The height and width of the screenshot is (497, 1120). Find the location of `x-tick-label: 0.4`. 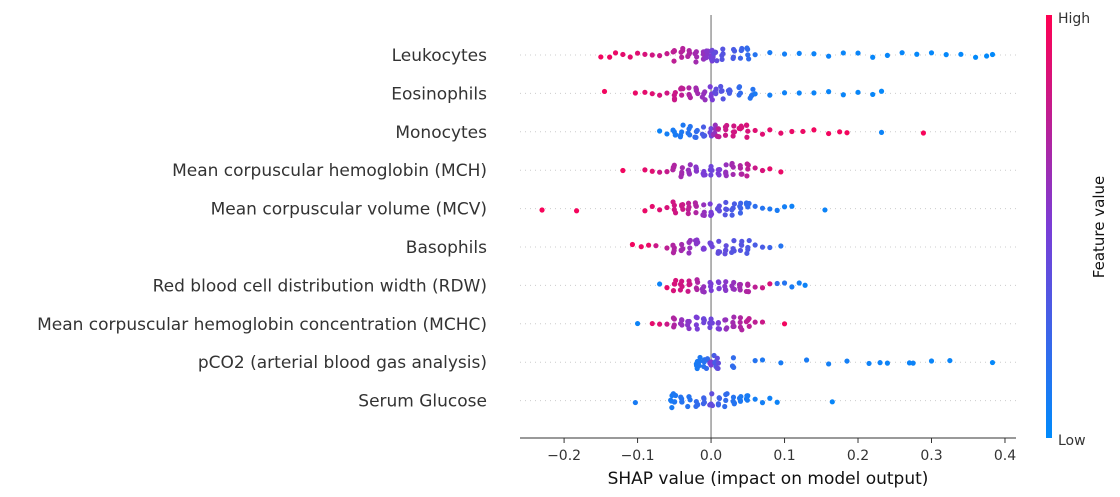

x-tick-label: 0.4 is located at coordinates (1005, 456).